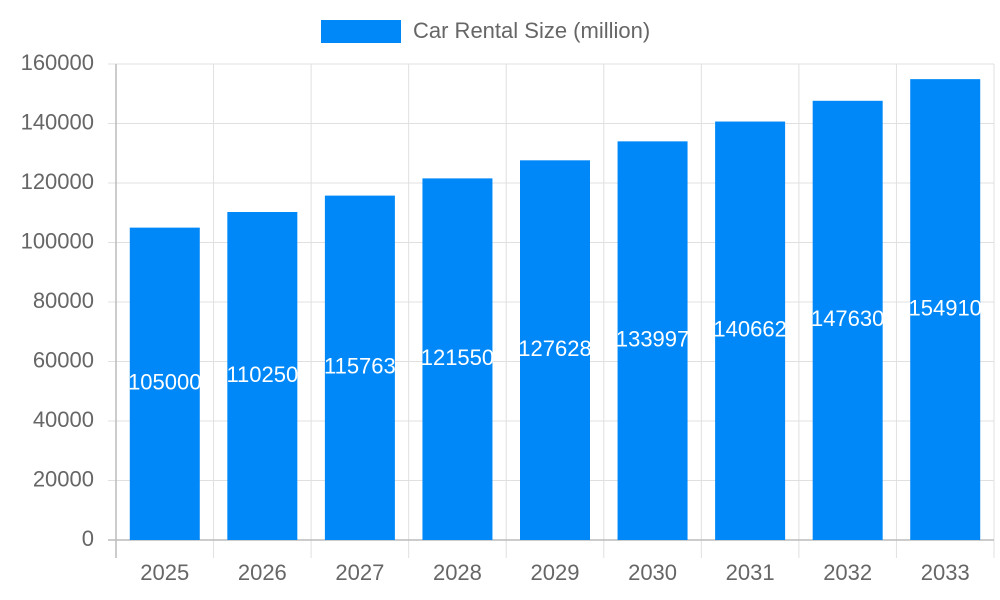 This screenshot has width=1000, height=600. Describe the element at coordinates (57, 121) in the screenshot. I see `y-tick-label: 140000` at that location.